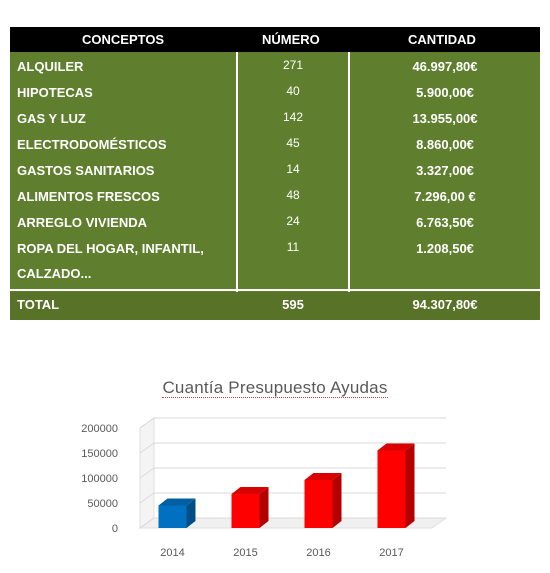  What do you see at coordinates (123, 39) in the screenshot?
I see `header-concepts: CONCEPTOS` at bounding box center [123, 39].